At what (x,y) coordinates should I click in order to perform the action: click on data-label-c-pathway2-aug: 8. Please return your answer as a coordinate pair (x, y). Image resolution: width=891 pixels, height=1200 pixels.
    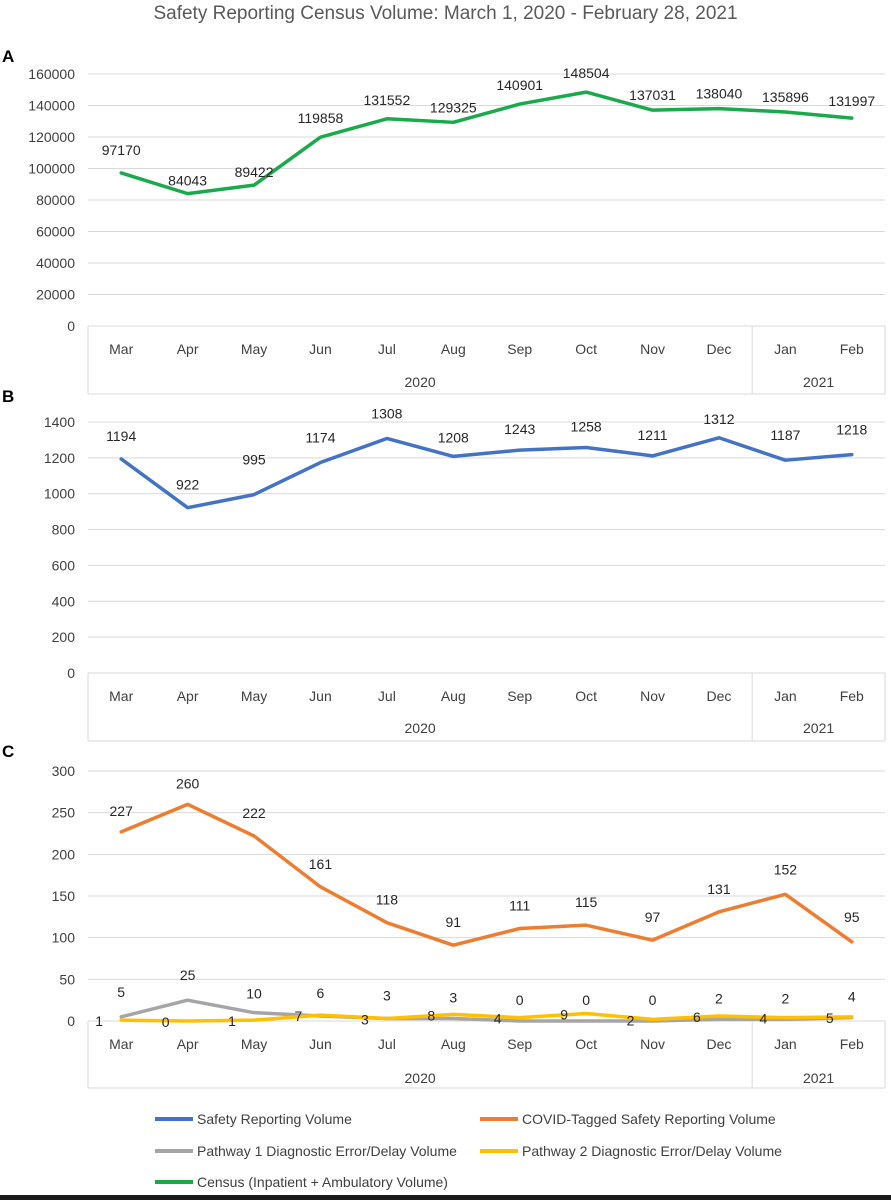
    Looking at the image, I should click on (431, 1015).